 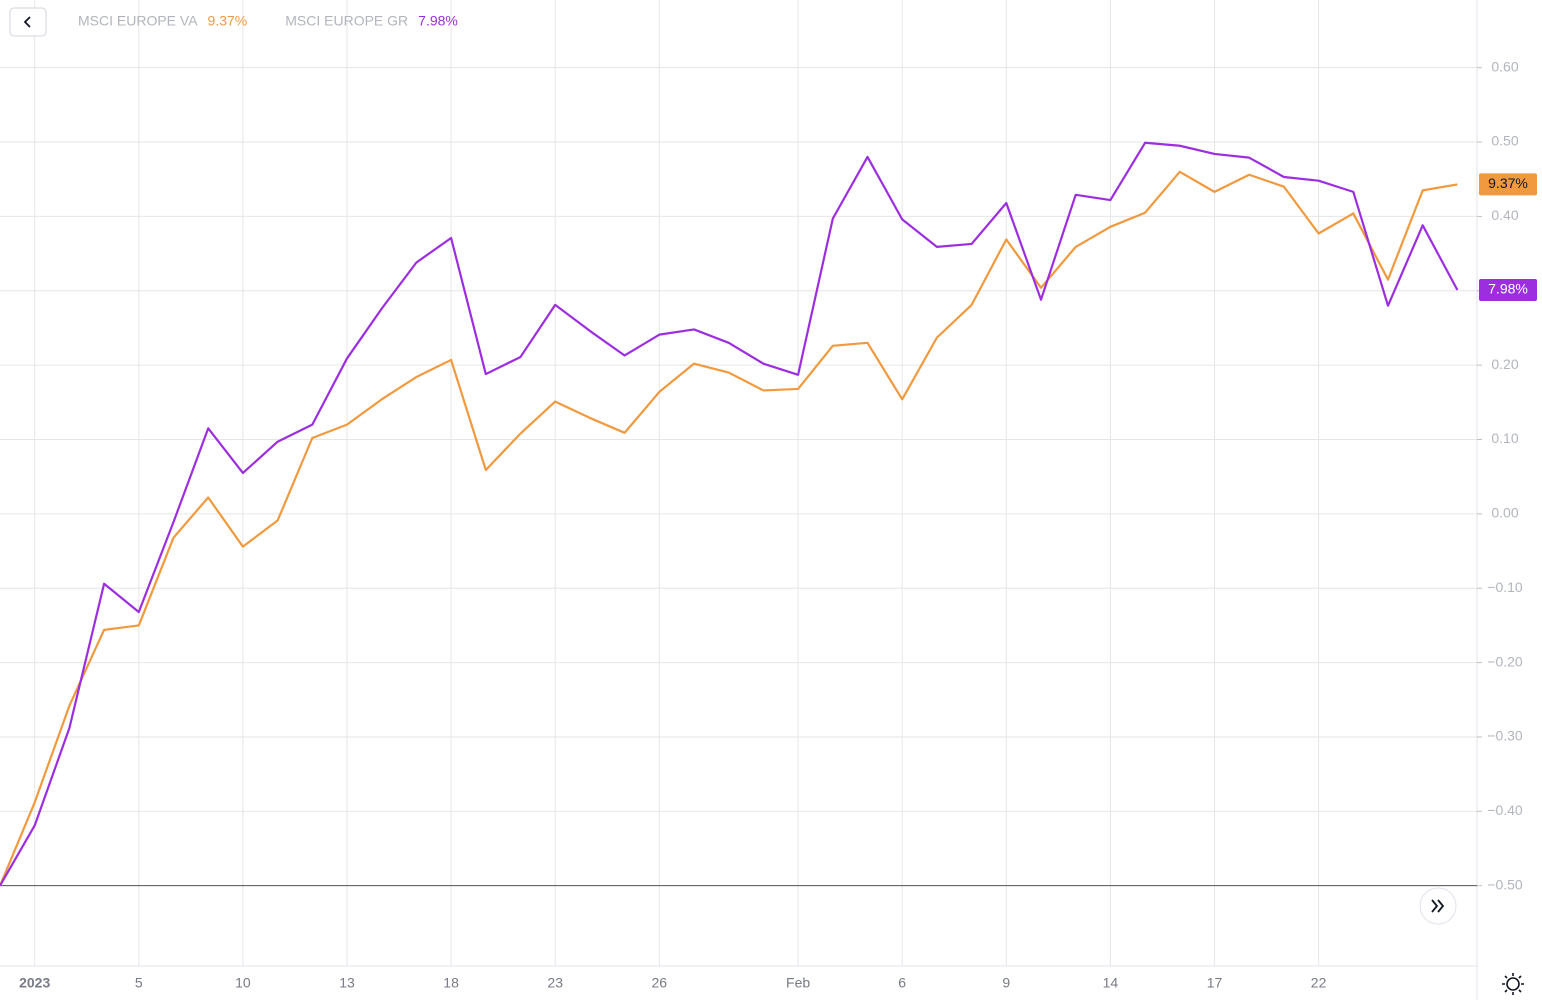 What do you see at coordinates (139, 983) in the screenshot?
I see `x-tick-label: 5` at bounding box center [139, 983].